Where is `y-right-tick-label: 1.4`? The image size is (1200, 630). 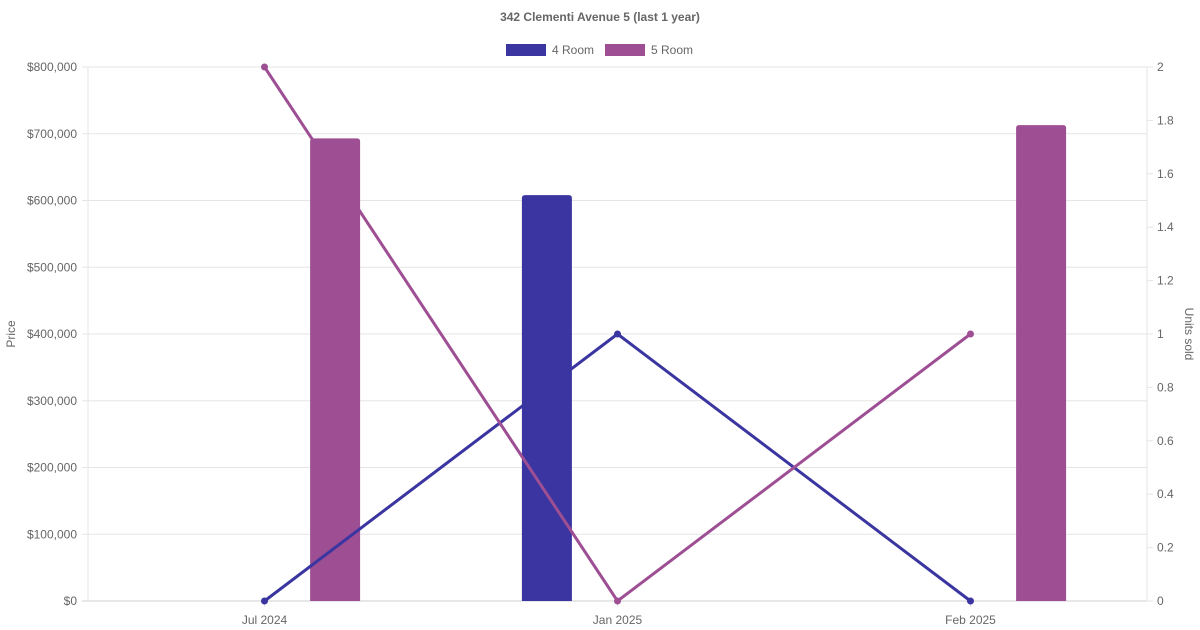 y-right-tick-label: 1.4 is located at coordinates (1165, 227).